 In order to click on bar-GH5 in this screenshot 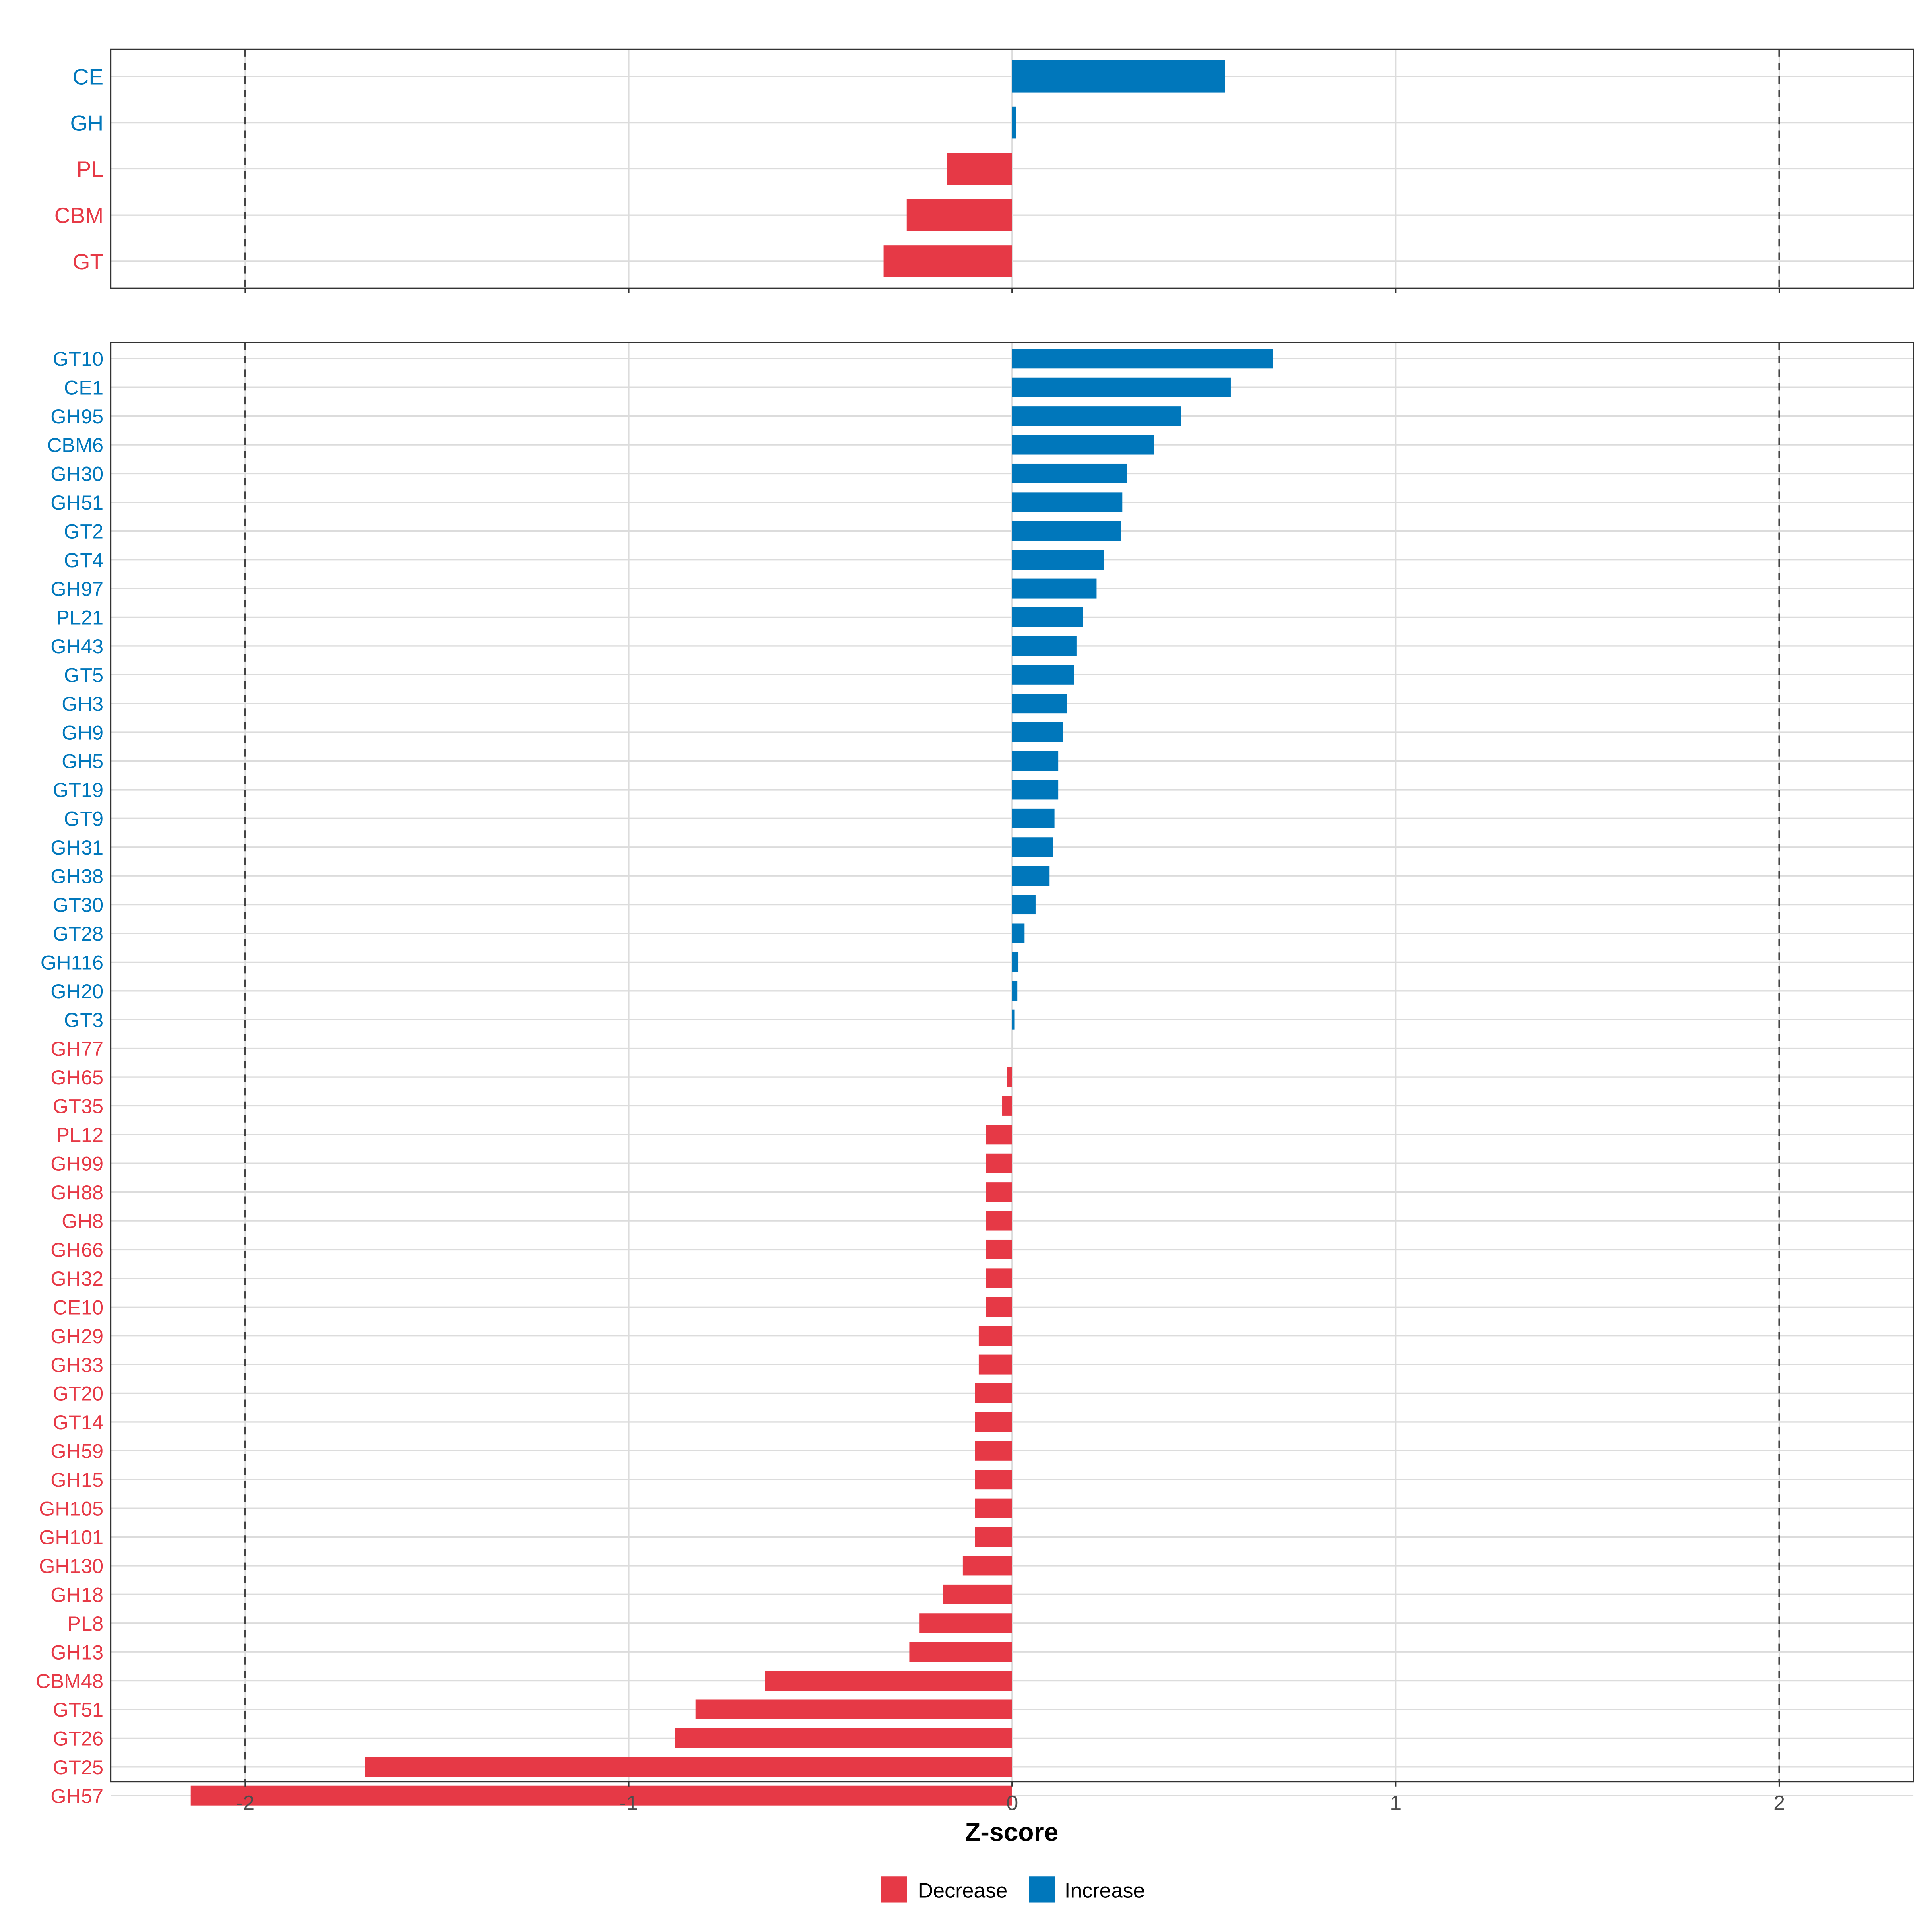, I will do `click(1035, 761)`.